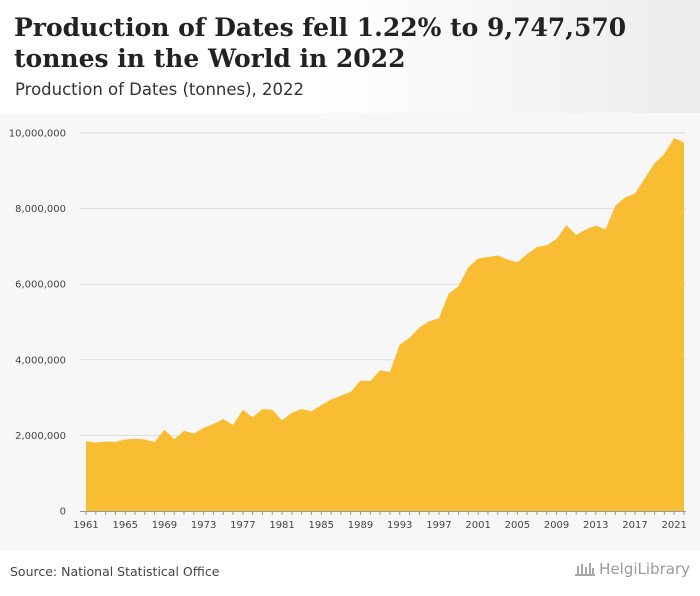 The width and height of the screenshot is (700, 596). Describe the element at coordinates (321, 525) in the screenshot. I see `x-tick-label: 1985` at that location.